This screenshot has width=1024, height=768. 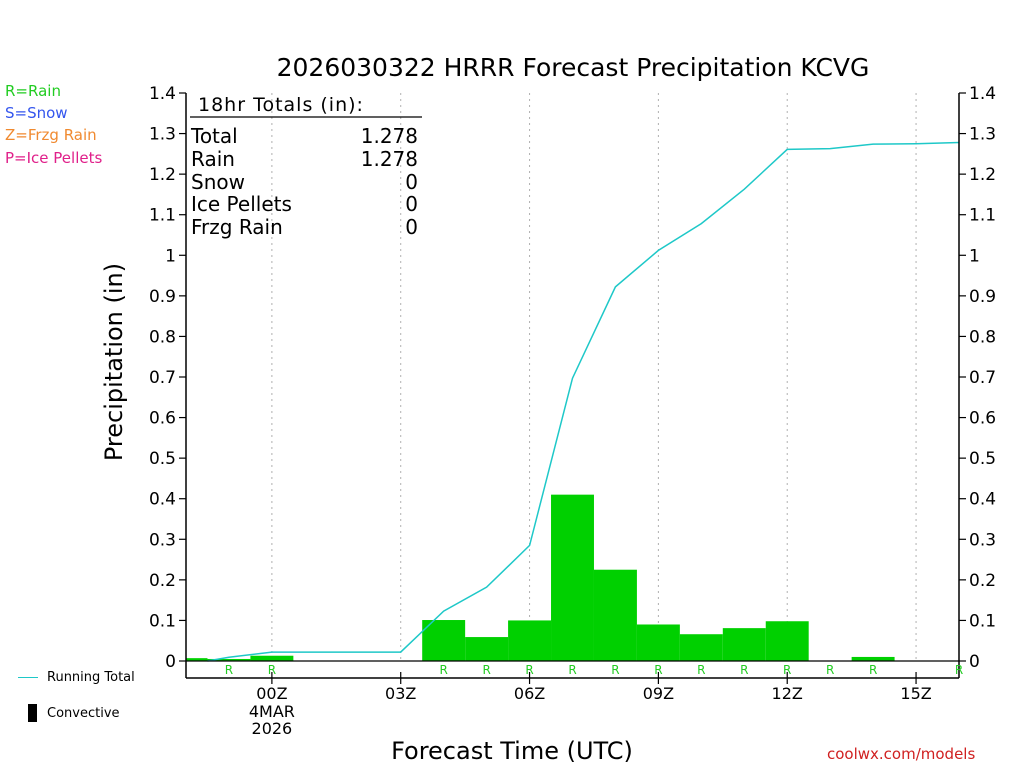 What do you see at coordinates (162, 337) in the screenshot?
I see `y-tick-label: 0.8` at bounding box center [162, 337].